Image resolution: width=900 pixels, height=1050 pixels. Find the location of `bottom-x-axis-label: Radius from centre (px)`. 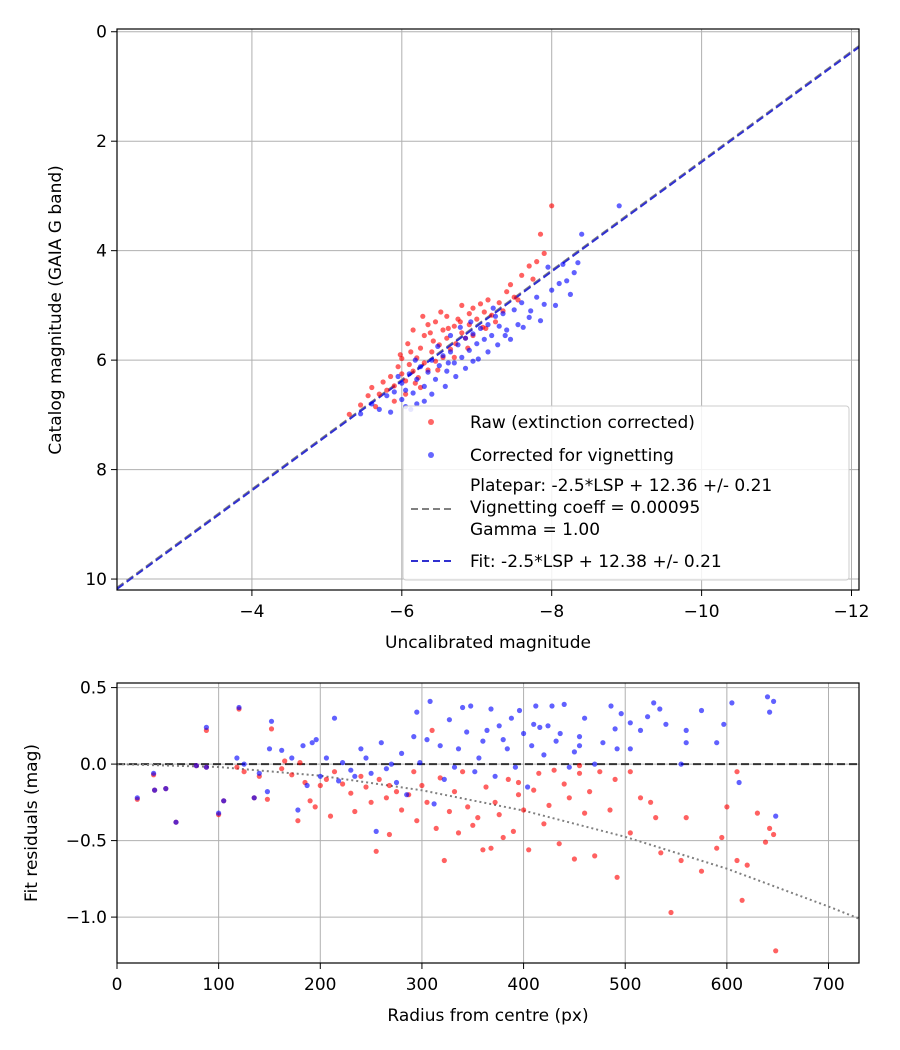

bottom-x-axis-label: Radius from centre (px) is located at coordinates (487, 1016).